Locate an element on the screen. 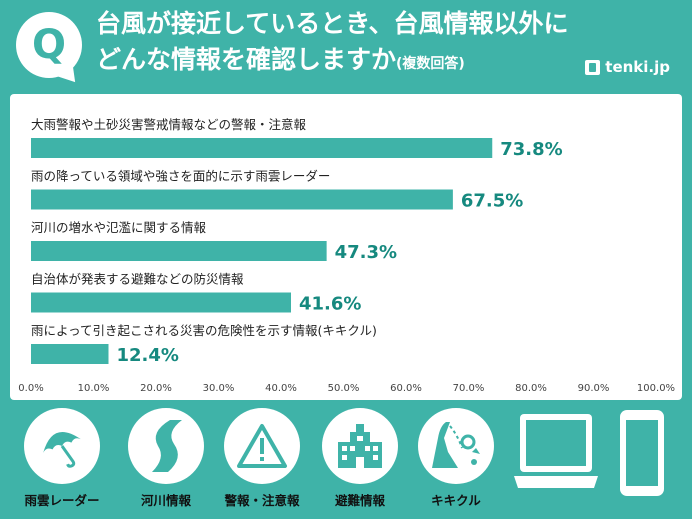  q-letter: Q is located at coordinates (48, 45).